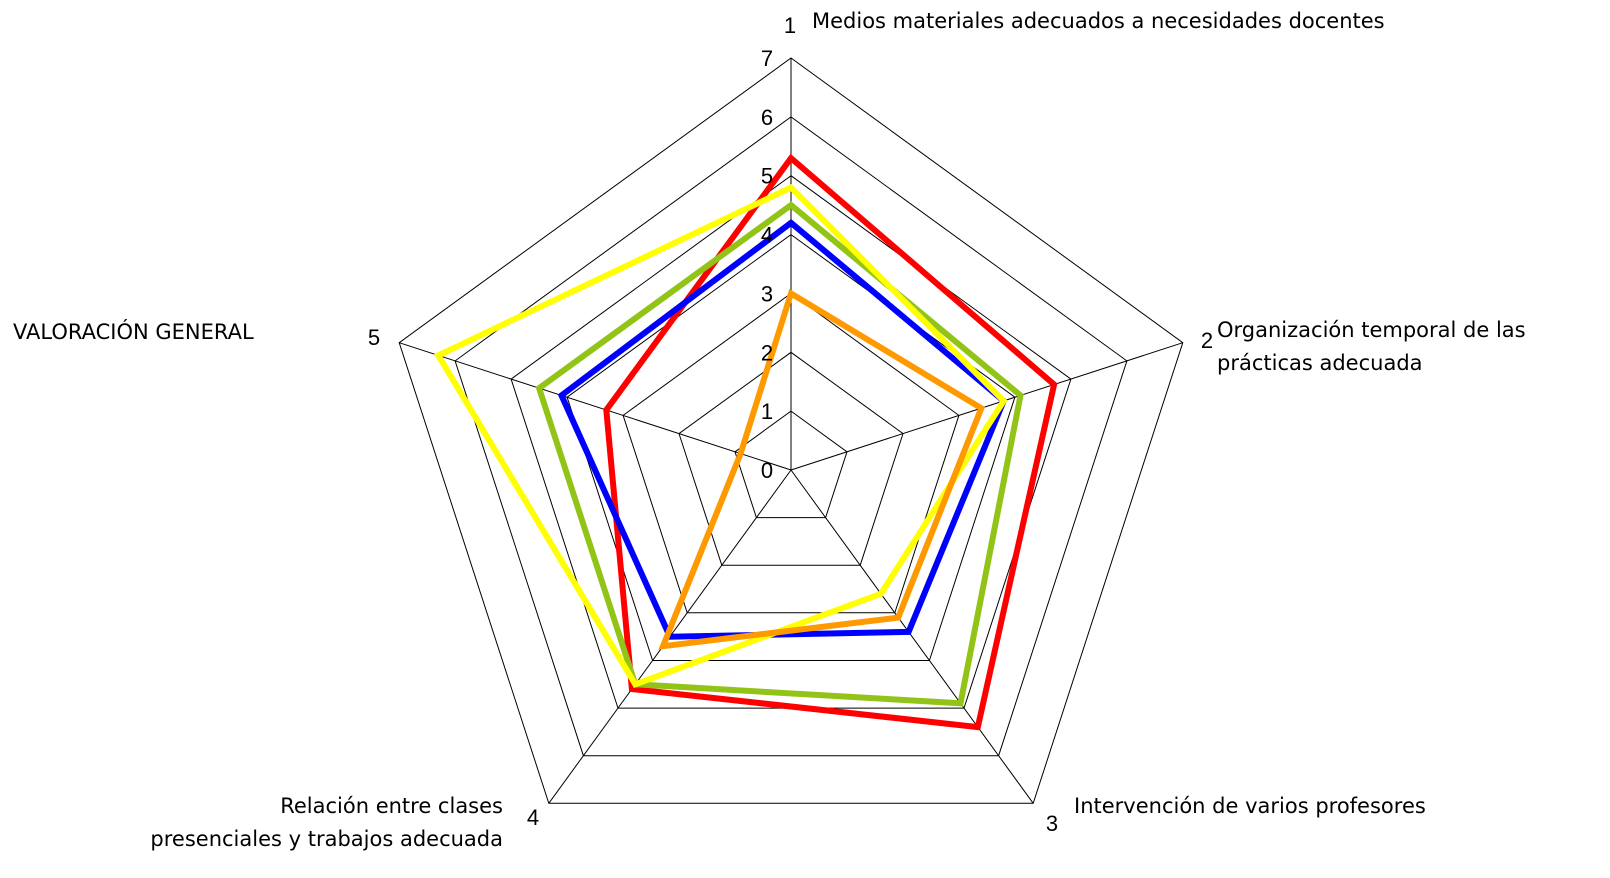 Image resolution: width=1610 pixels, height=878 pixels. I want to click on tick-label: 4, so click(767, 235).